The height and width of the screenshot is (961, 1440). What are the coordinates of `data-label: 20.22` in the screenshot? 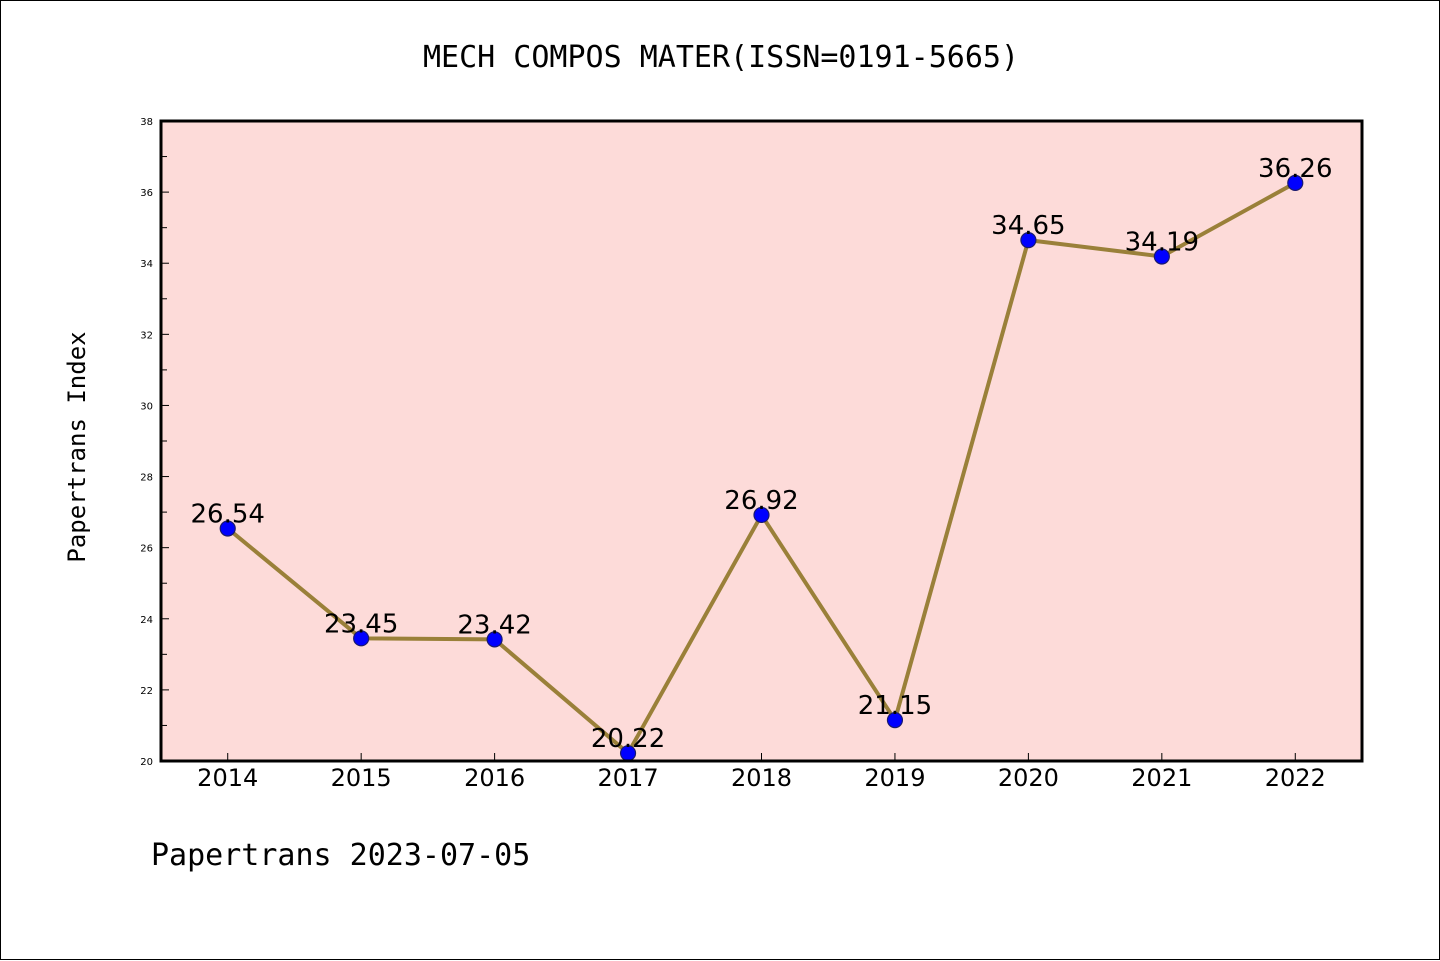 It's located at (628, 739).